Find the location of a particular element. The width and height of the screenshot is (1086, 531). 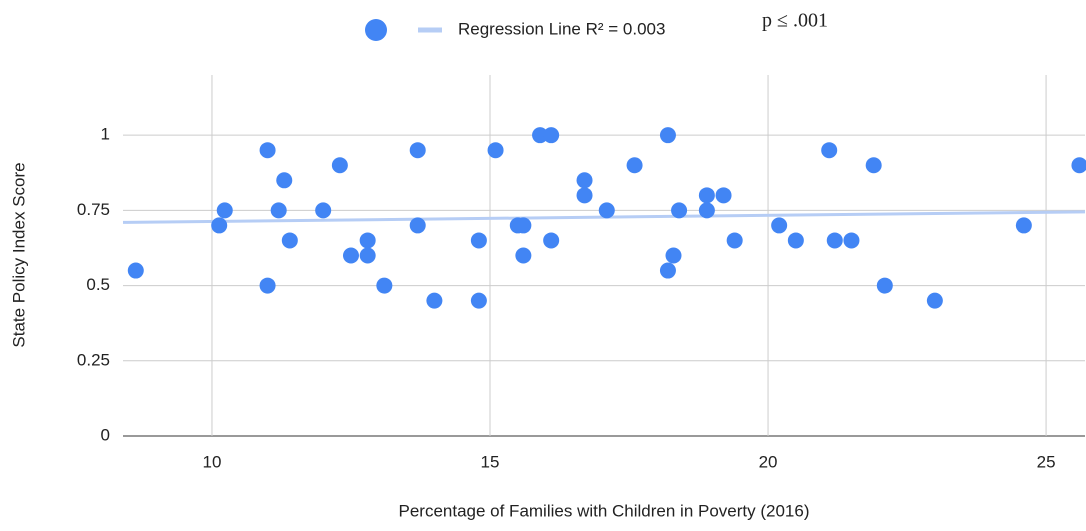

x-tick-label: 10 is located at coordinates (212, 461).